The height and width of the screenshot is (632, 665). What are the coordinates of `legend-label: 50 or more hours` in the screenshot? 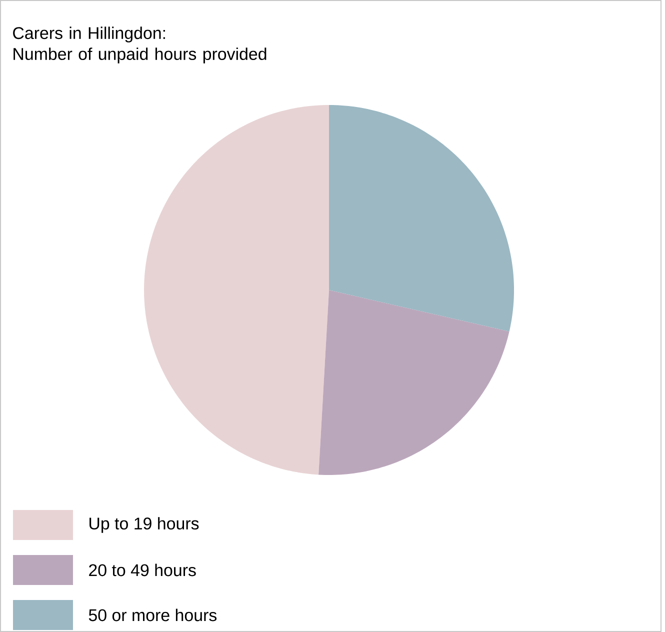 It's located at (152, 615).